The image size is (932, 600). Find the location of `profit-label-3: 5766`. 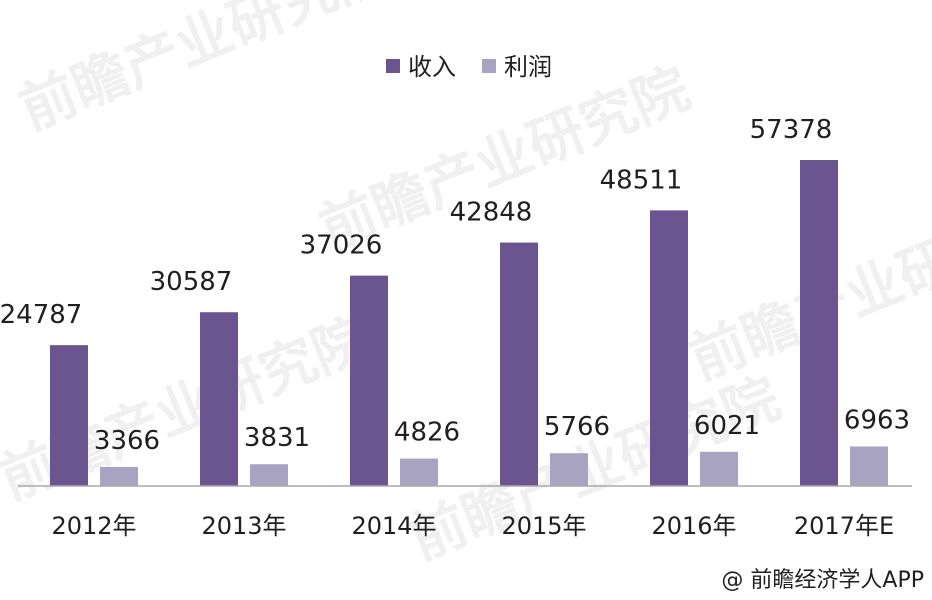

profit-label-3: 5766 is located at coordinates (577, 427).